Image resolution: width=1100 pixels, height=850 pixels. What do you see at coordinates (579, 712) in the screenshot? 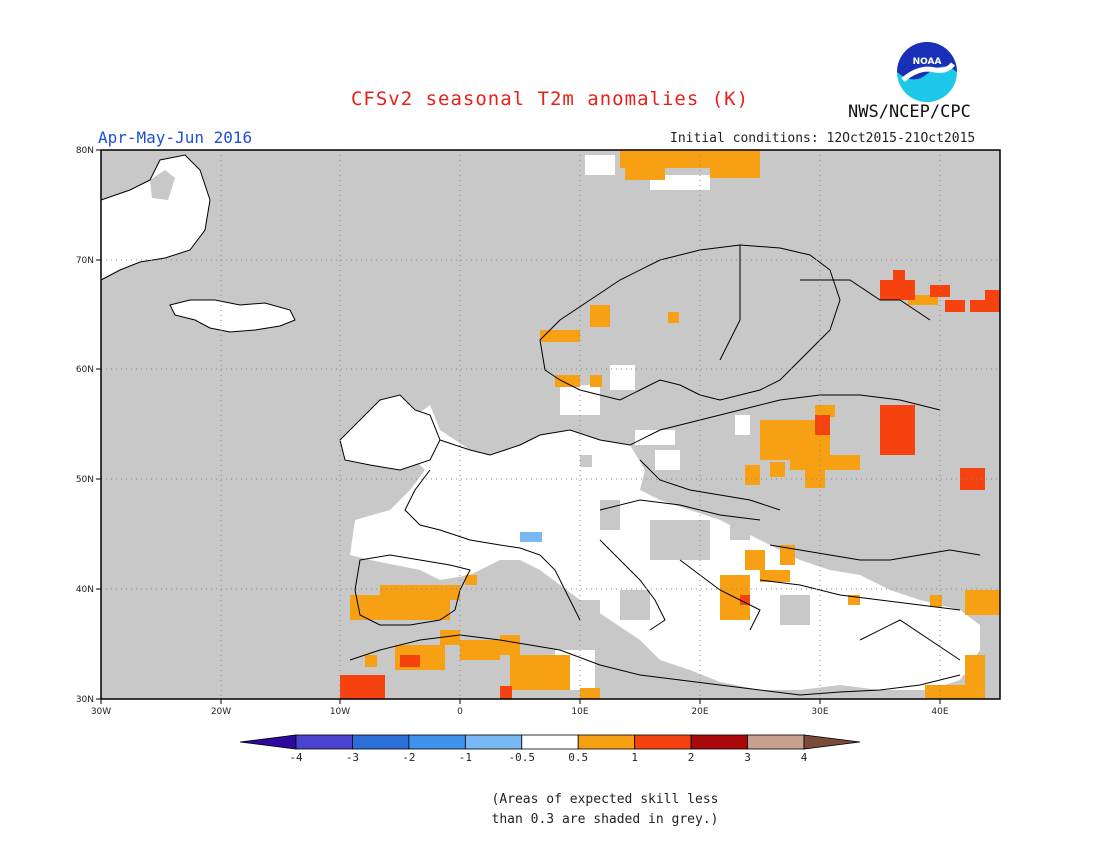
I see `lon-tick: 10E` at bounding box center [579, 712].